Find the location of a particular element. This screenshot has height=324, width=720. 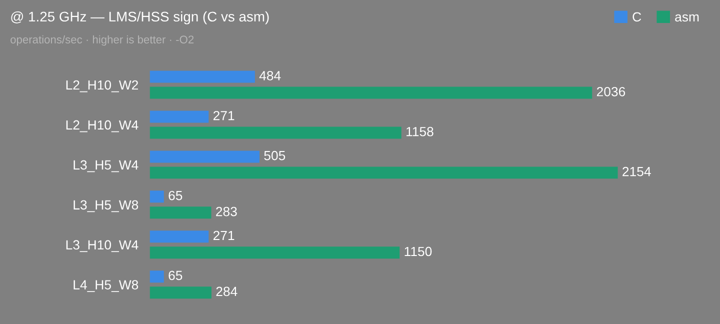

y-tick-label: L2_H10_W4 is located at coordinates (102, 126).